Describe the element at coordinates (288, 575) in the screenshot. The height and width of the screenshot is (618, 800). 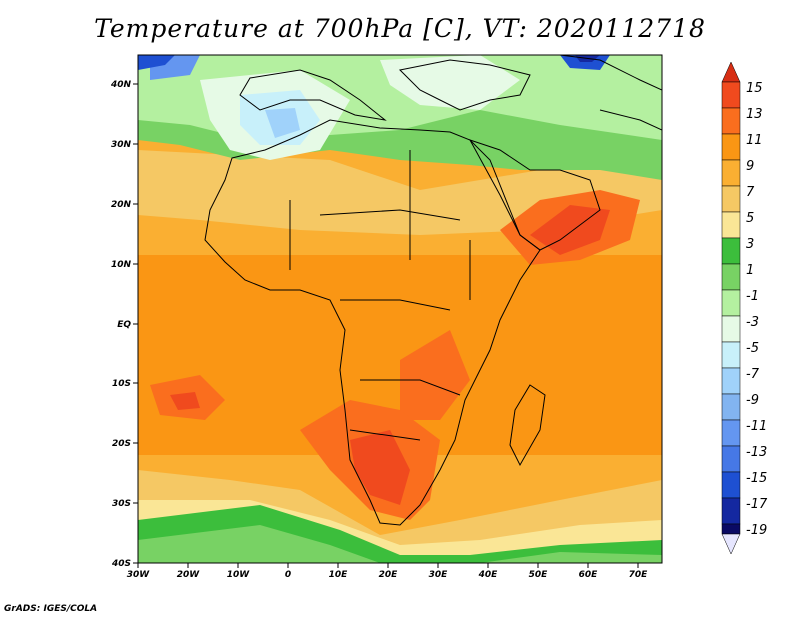
I see `lon-label: 0` at that location.